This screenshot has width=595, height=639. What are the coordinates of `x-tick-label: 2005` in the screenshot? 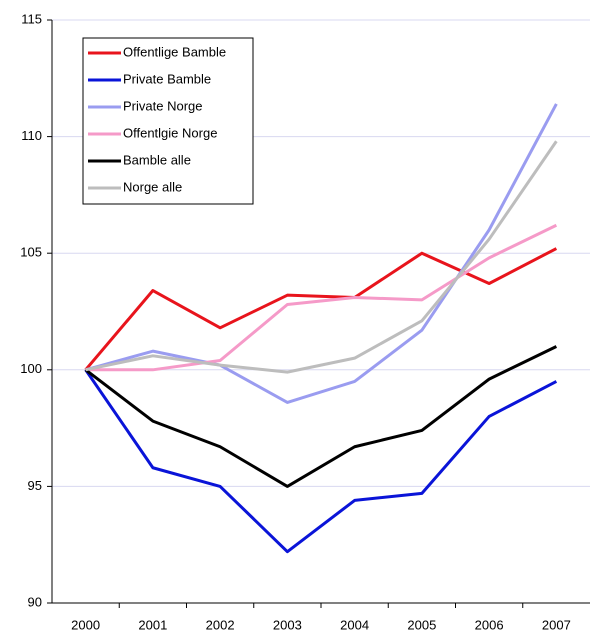 It's located at (421, 624).